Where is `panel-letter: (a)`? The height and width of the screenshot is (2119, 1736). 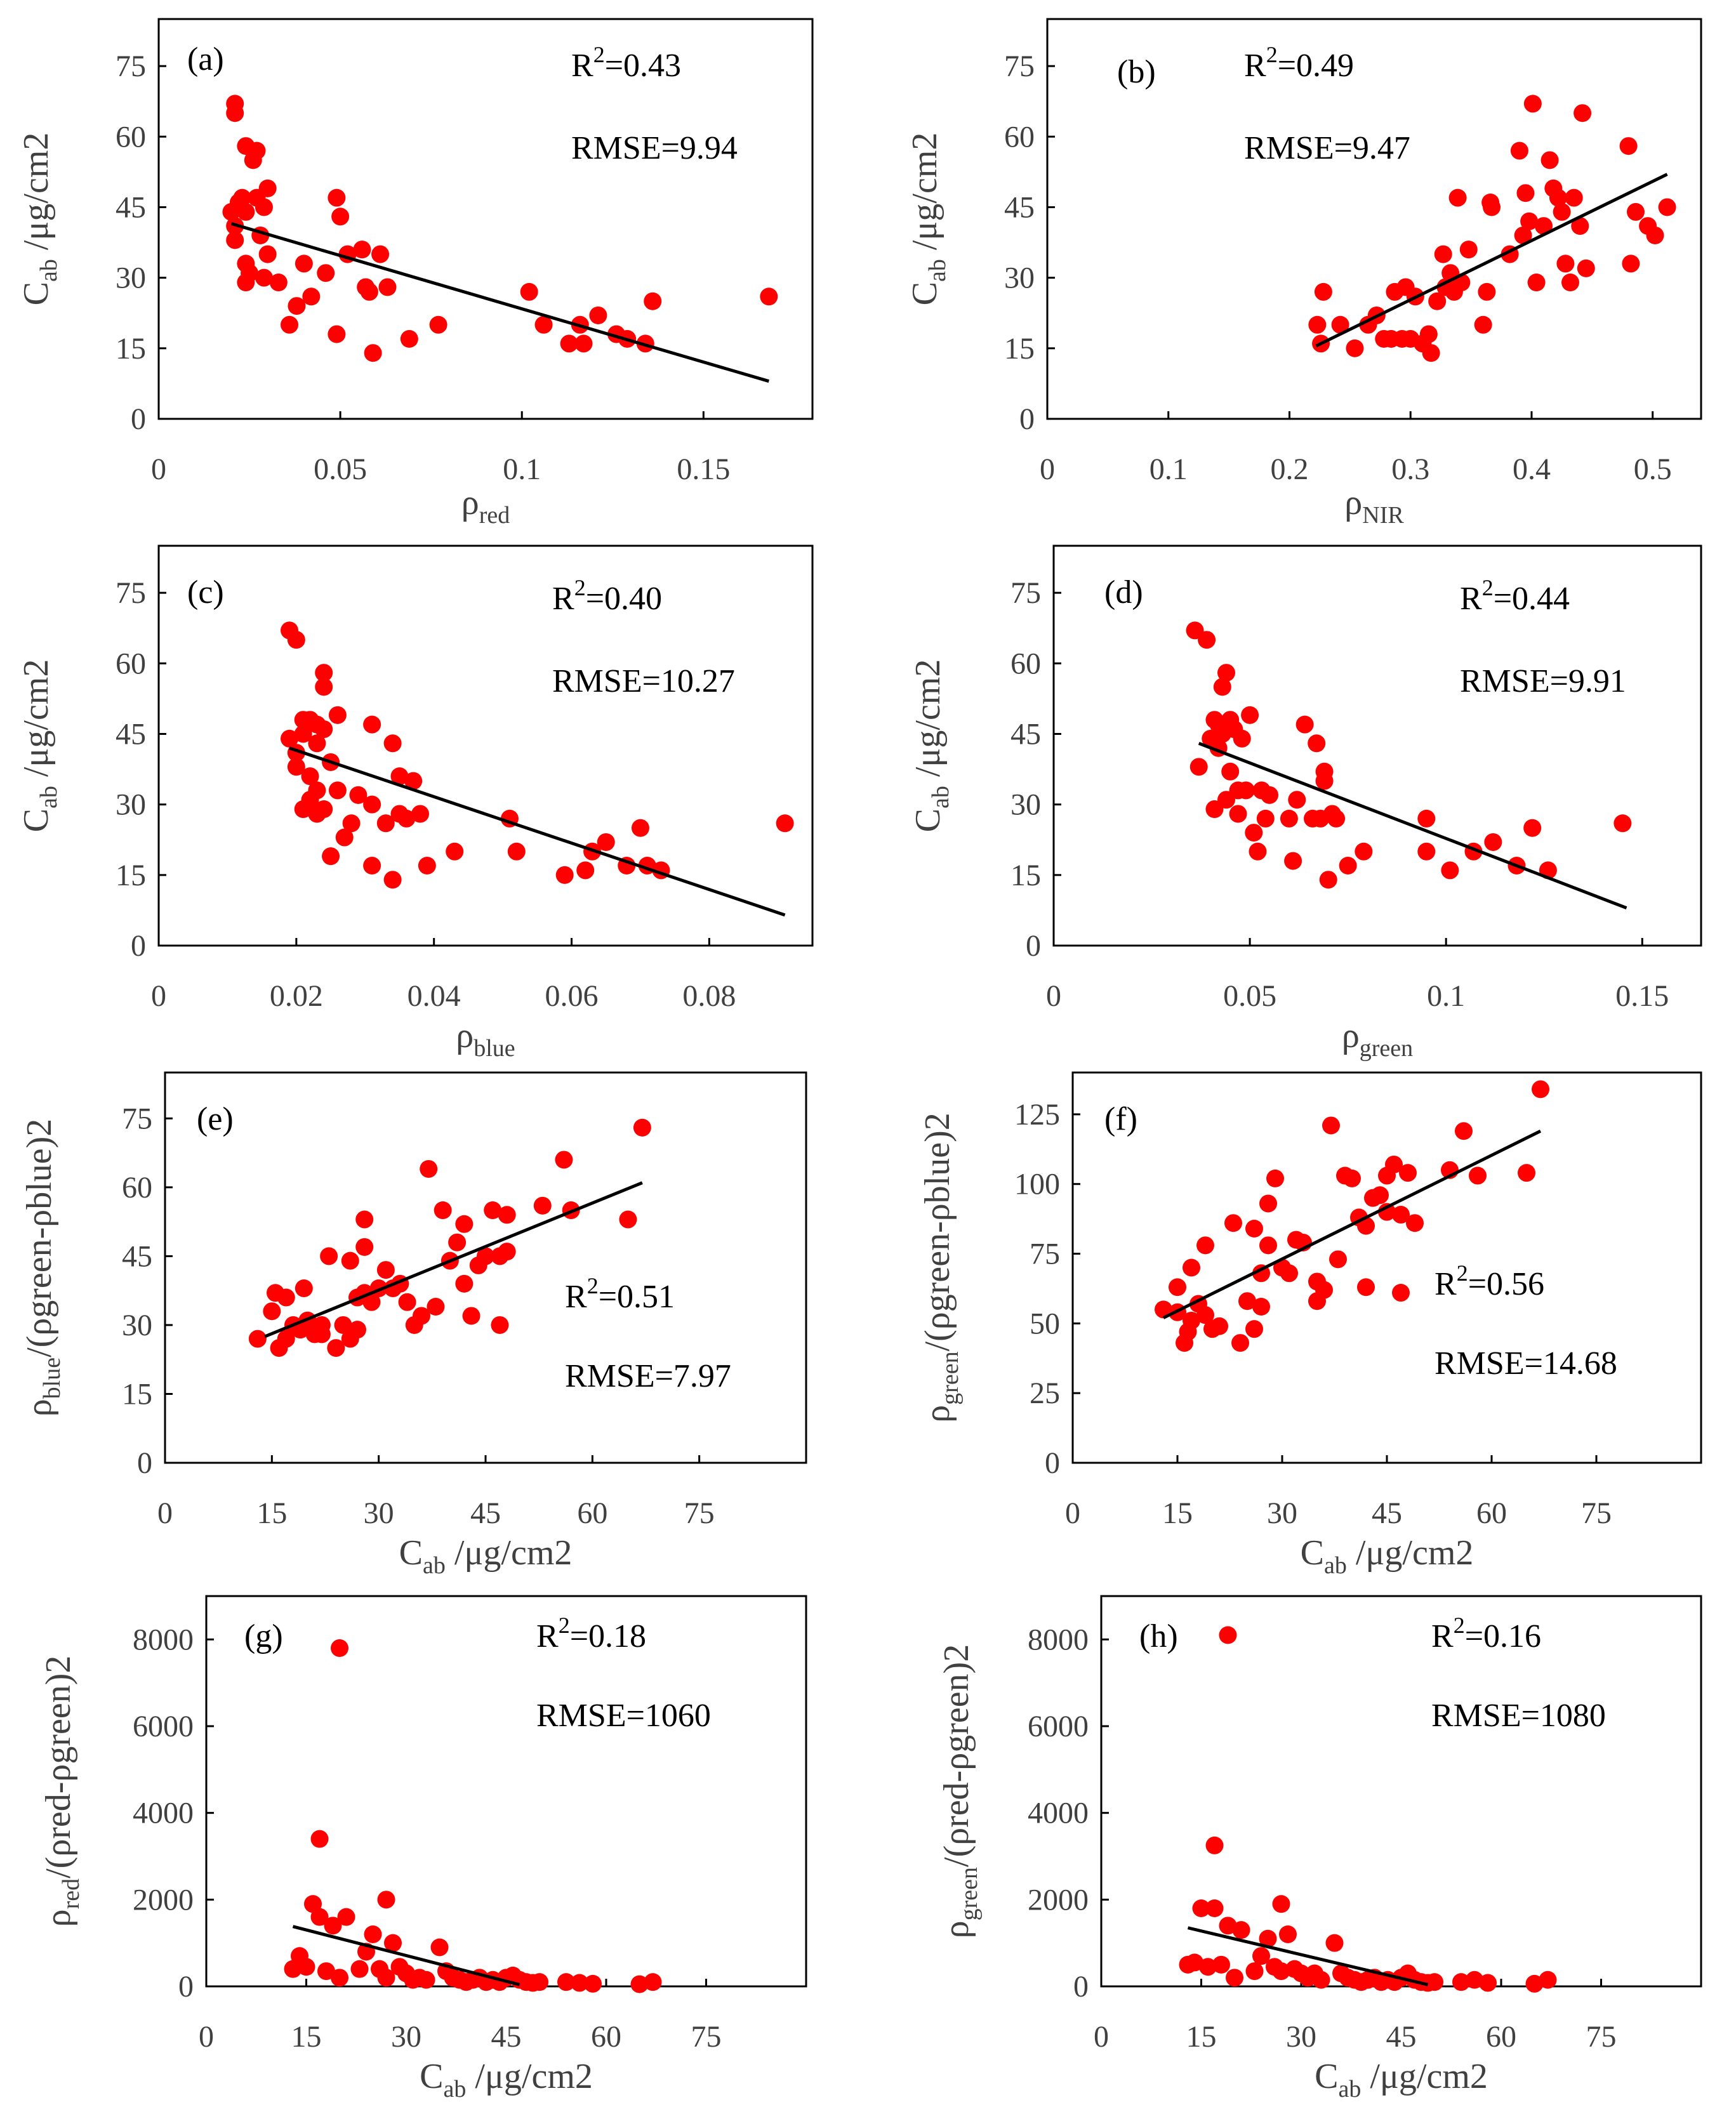
panel-letter: (a) is located at coordinates (205, 59).